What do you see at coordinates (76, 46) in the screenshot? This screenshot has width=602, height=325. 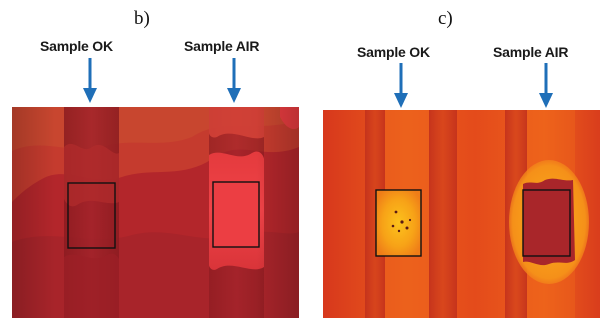 I see `panel-b-label-sample-ok: Sample OK` at bounding box center [76, 46].